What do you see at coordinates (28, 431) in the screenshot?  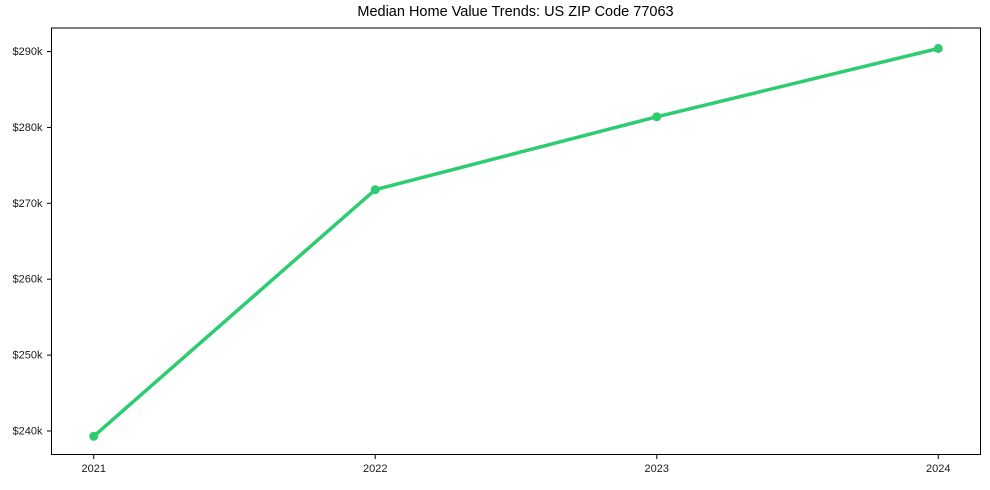 I see `y-axis-tick-label: $240k` at bounding box center [28, 431].